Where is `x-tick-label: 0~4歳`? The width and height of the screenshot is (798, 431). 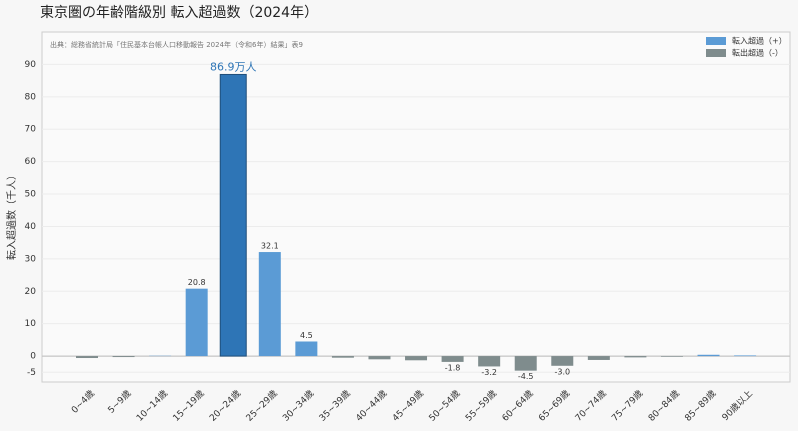 x-tick-label: 0~4歳 is located at coordinates (83, 401).